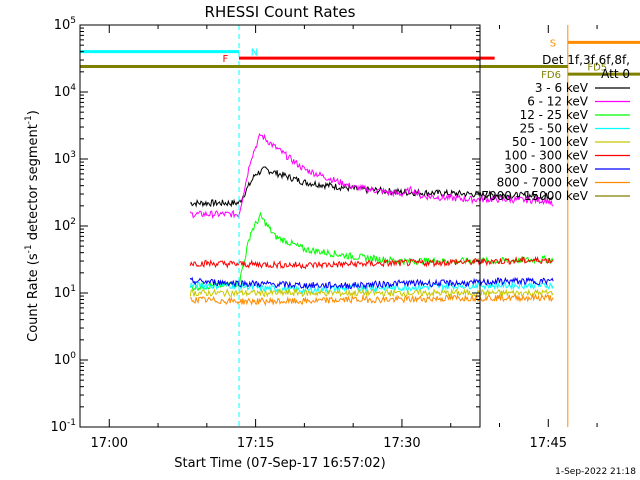 The height and width of the screenshot is (480, 640). Describe the element at coordinates (29, 119) in the screenshot. I see `y-axis-label-exp2: -1` at that location.